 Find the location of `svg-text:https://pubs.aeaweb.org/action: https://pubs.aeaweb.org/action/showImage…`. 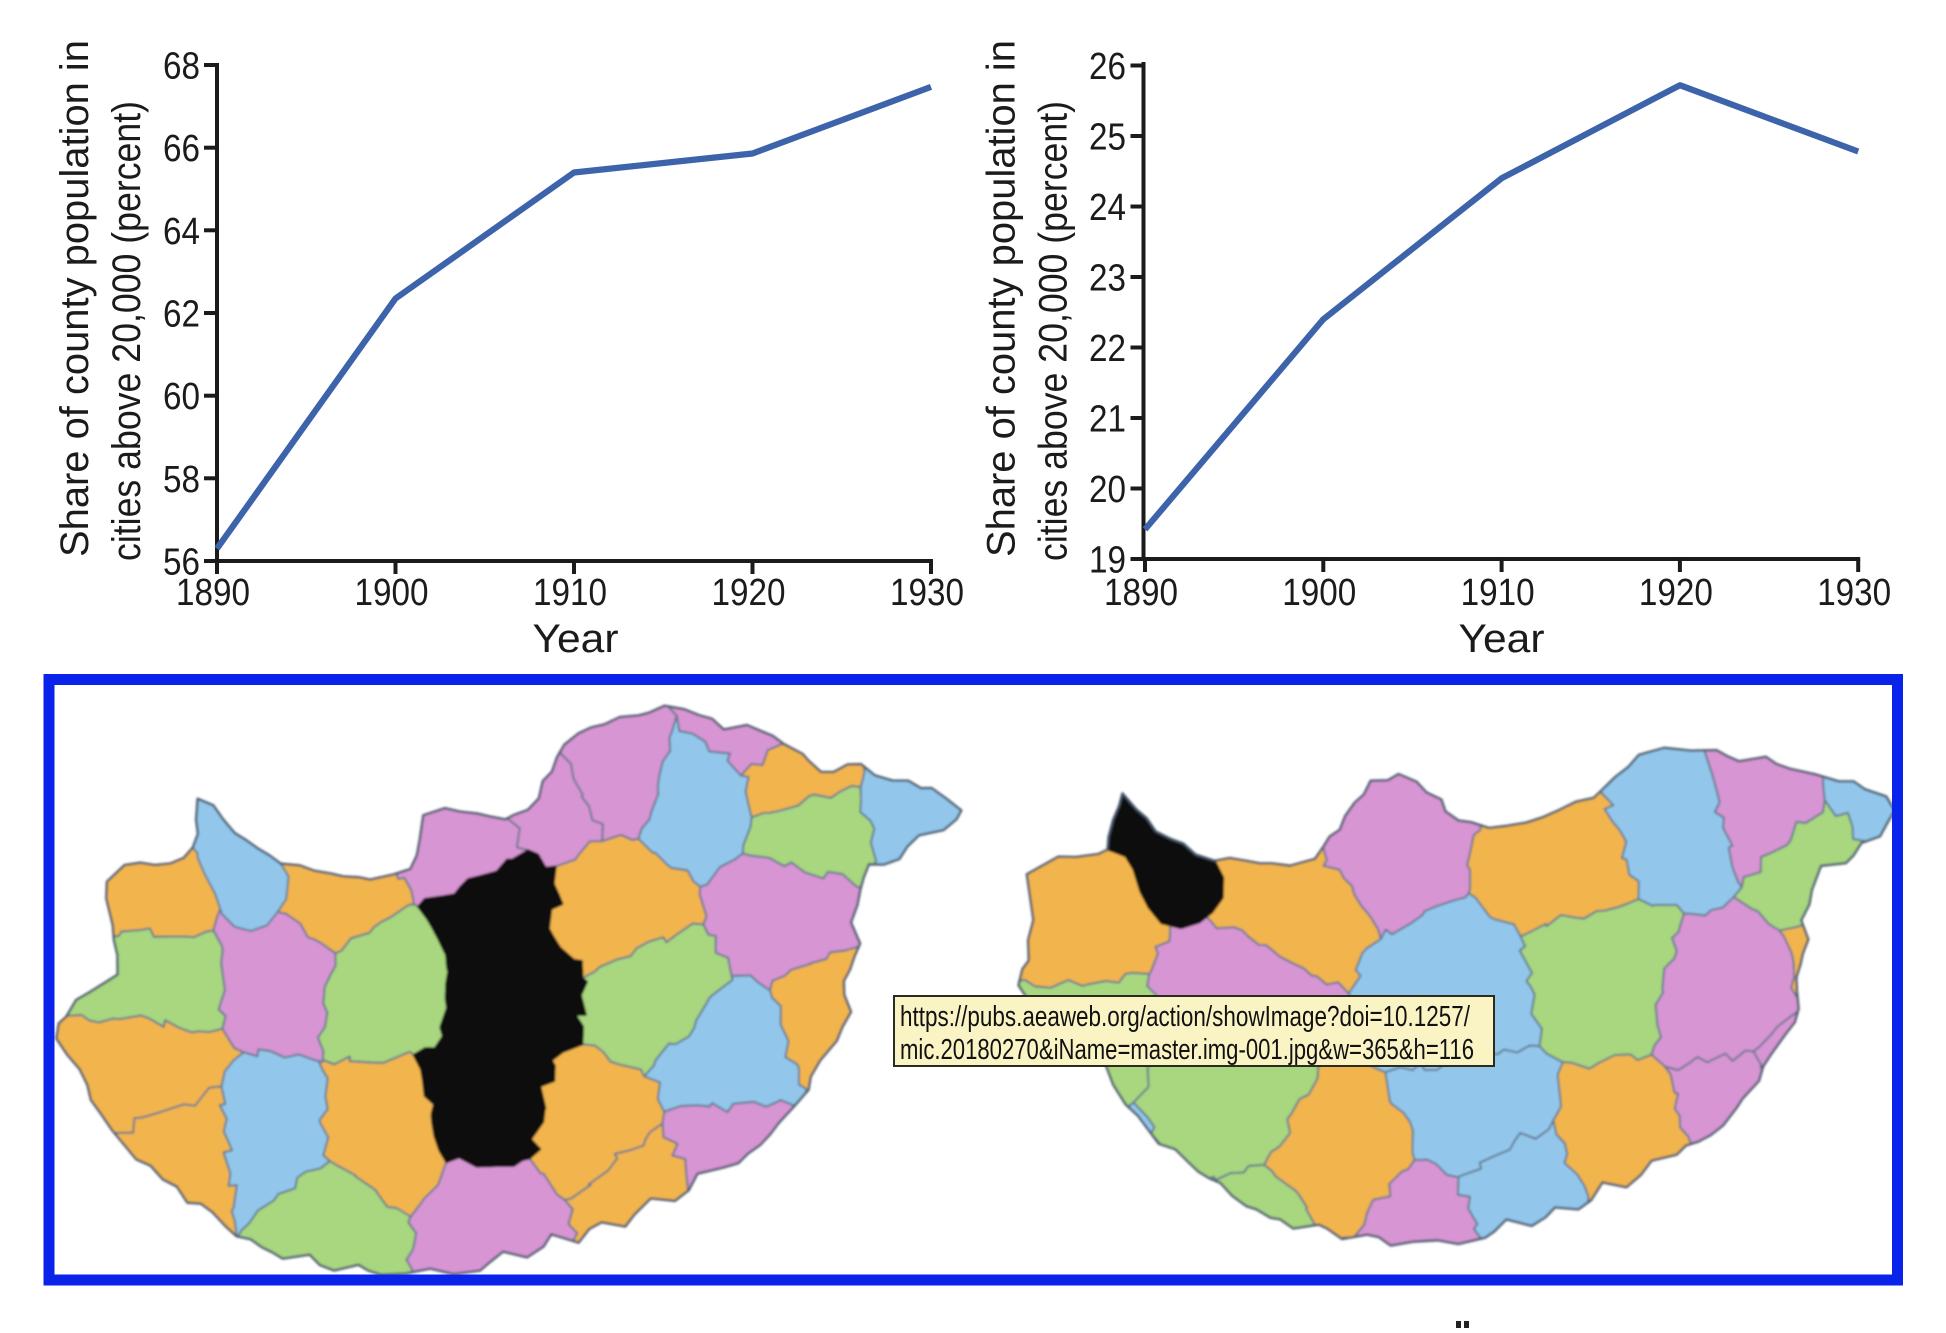

svg-text:https://pubs.aeaweb.org/action: https://pubs.aeaweb.org/action/showImage… is located at coordinates (1185, 1017).